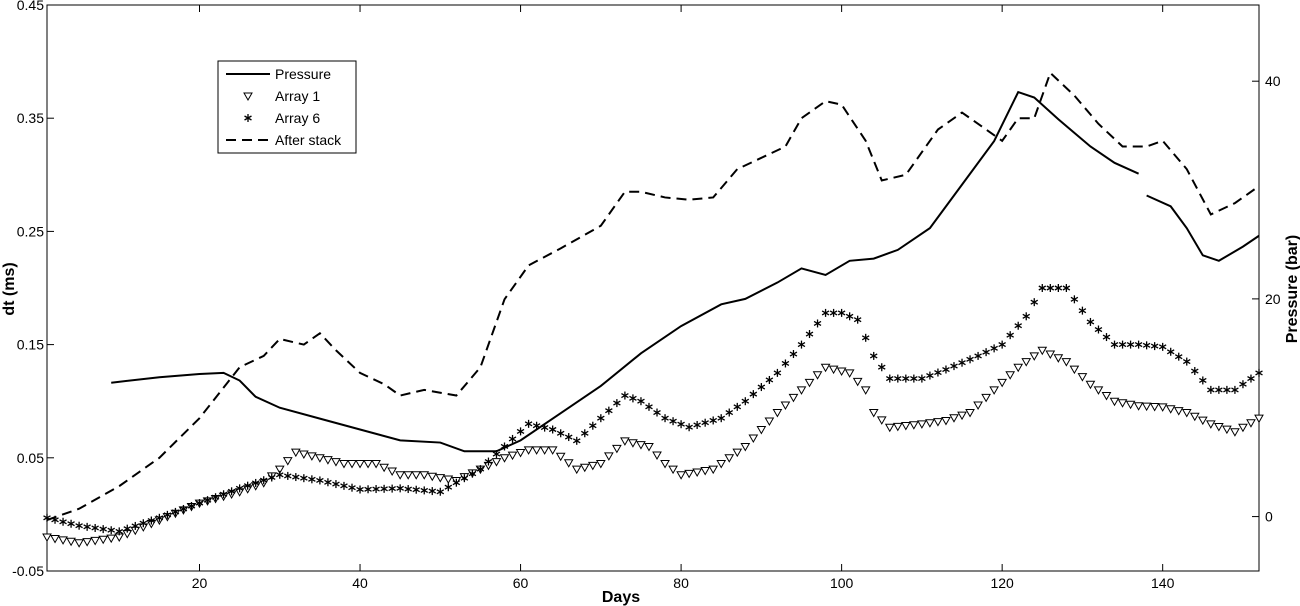 This screenshot has width=1300, height=606. Describe the element at coordinates (1163, 583) in the screenshot. I see `x-tick-label: 140` at that location.